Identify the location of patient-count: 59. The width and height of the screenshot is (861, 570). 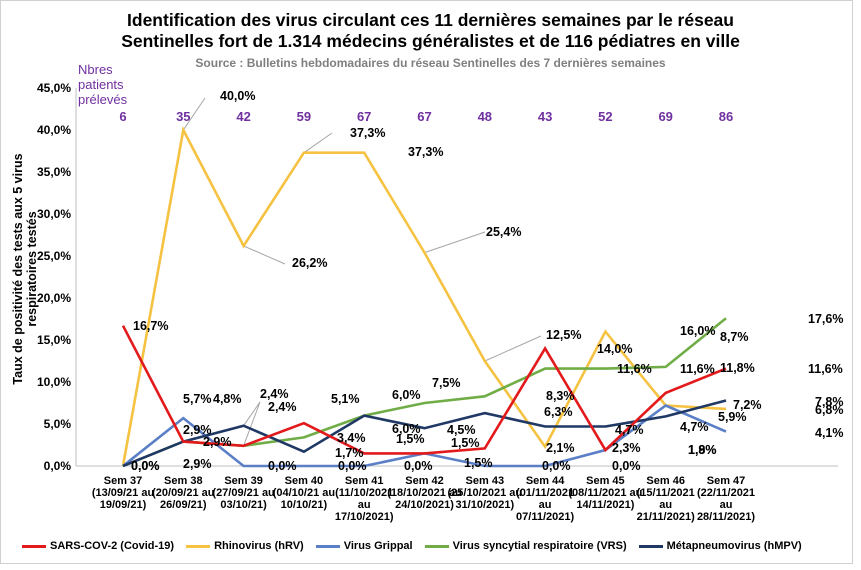
(304, 116).